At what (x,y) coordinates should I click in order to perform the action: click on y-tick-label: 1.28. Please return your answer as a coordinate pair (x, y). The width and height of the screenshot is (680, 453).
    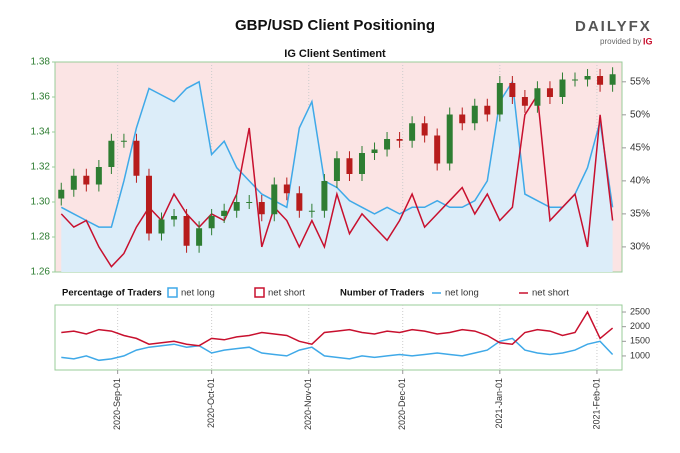
    Looking at the image, I should click on (41, 237).